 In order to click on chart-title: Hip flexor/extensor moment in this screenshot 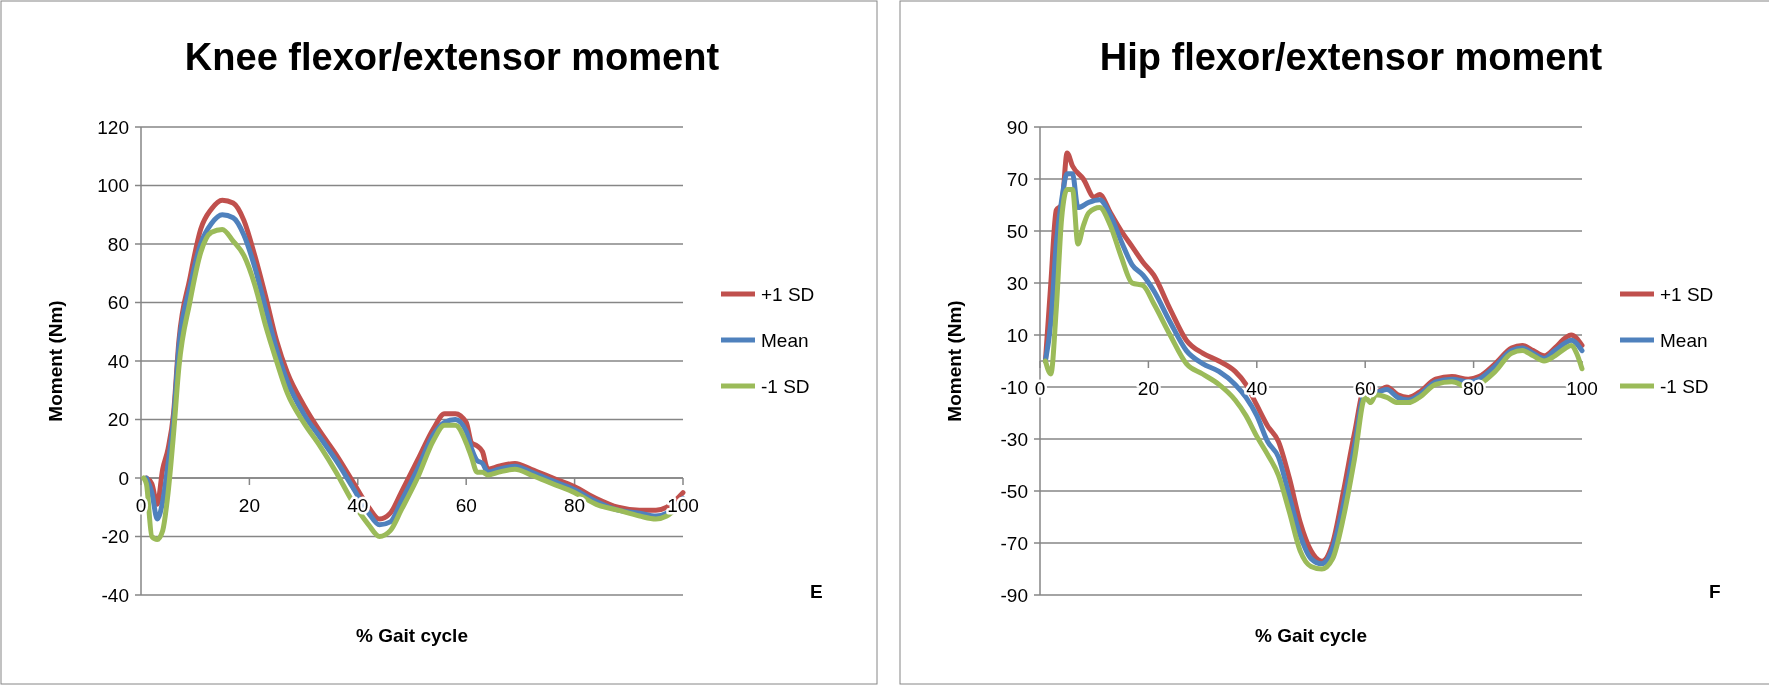, I will do `click(1351, 57)`.